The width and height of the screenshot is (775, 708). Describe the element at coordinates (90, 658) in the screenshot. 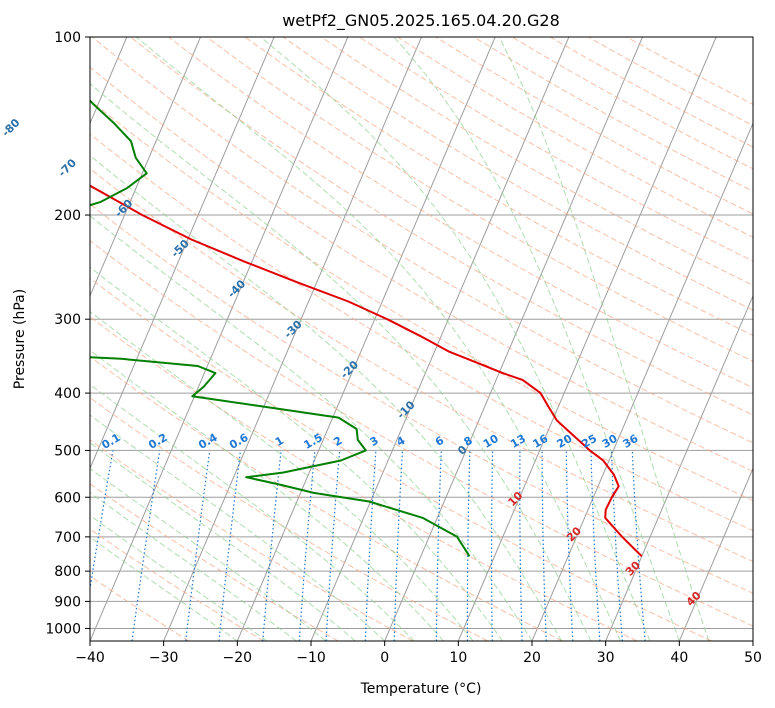

I see `x-tick-label: −40` at that location.